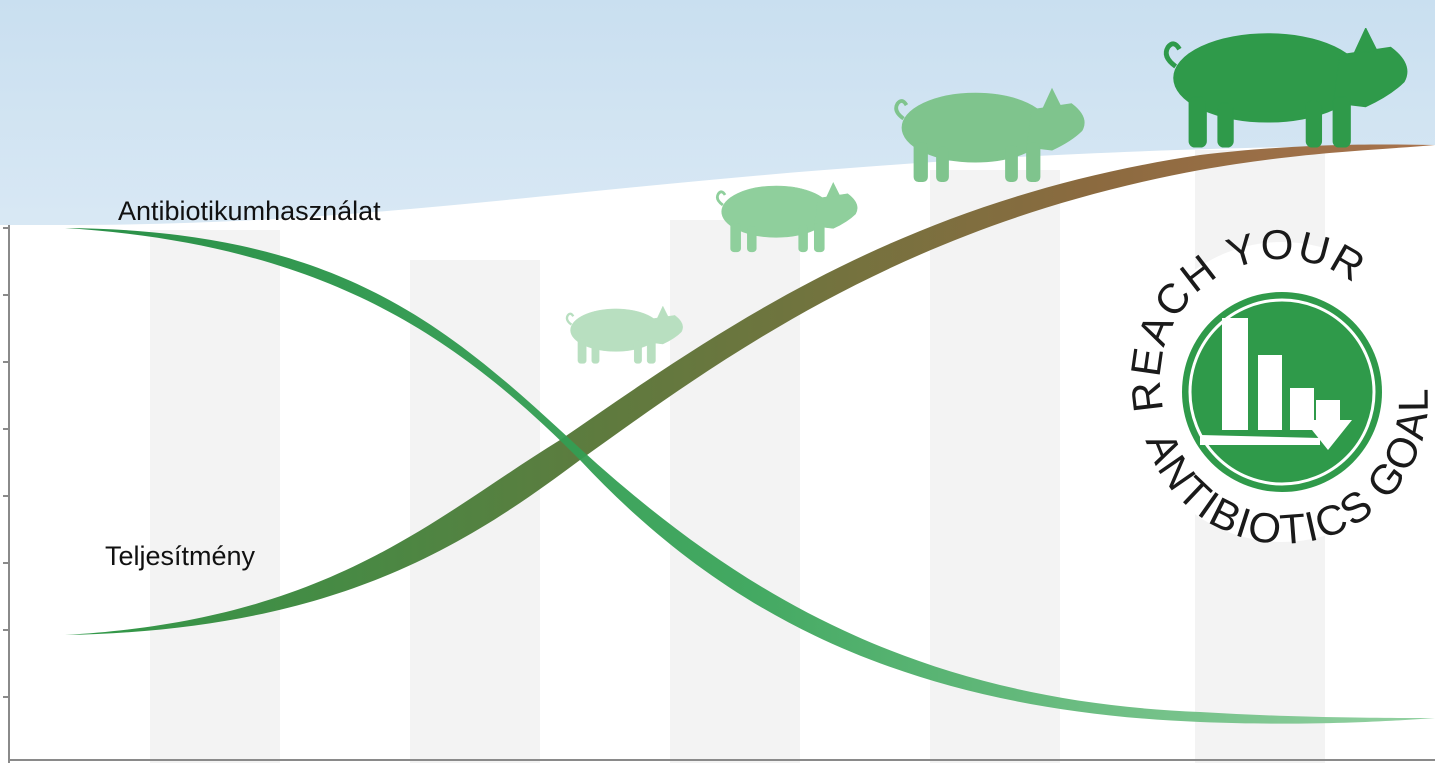 Image resolution: width=1435 pixels, height=763 pixels. I want to click on badge-icon, so click(1276, 384).